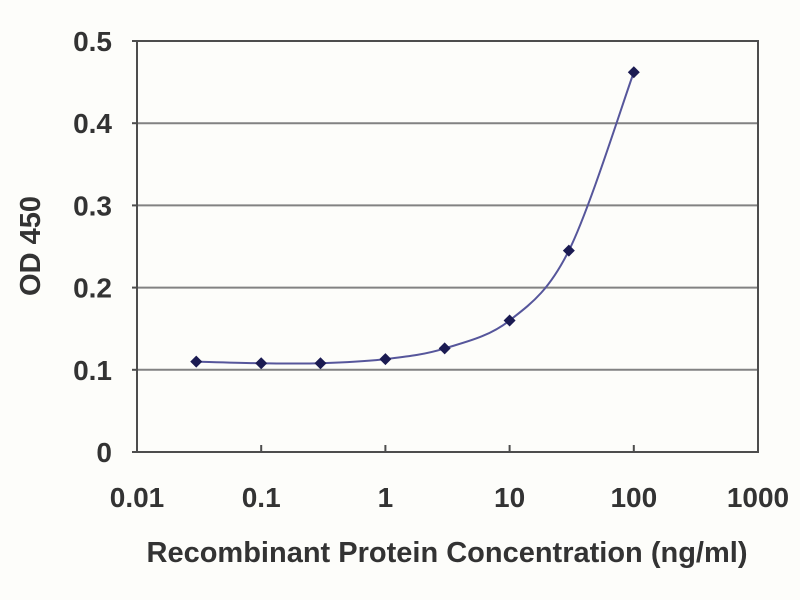 The image size is (800, 600). What do you see at coordinates (92, 123) in the screenshot?
I see `y-tick-label: 0.4` at bounding box center [92, 123].